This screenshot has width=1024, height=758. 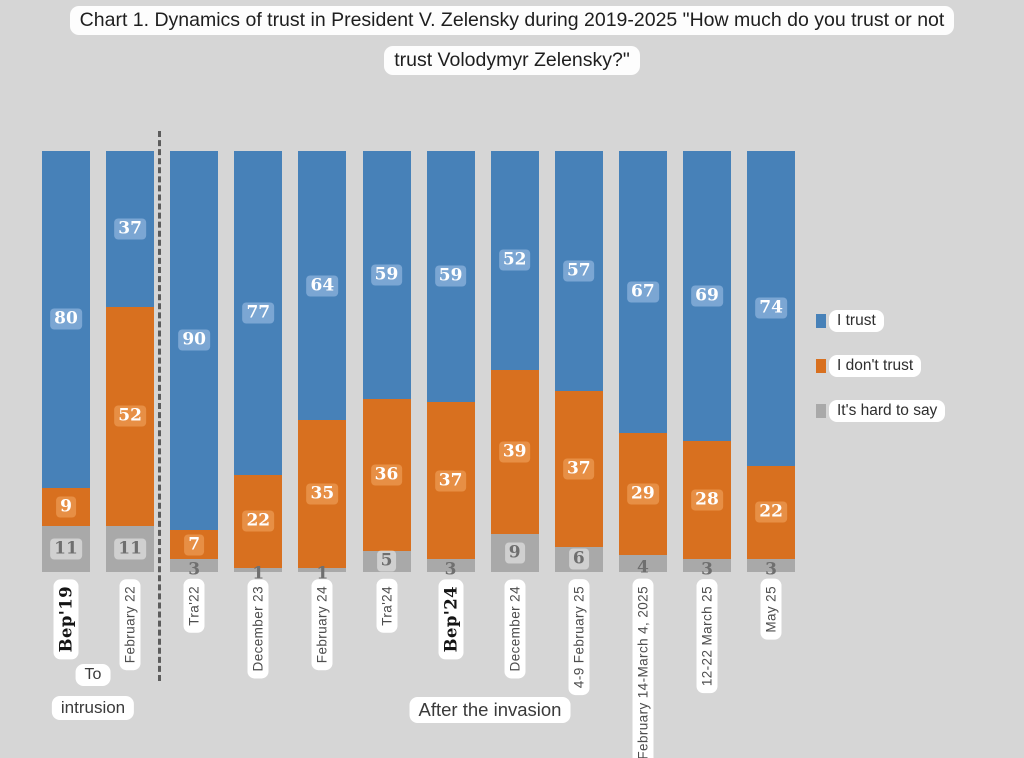 I want to click on x-axis-label: May 25, so click(x=771, y=612).